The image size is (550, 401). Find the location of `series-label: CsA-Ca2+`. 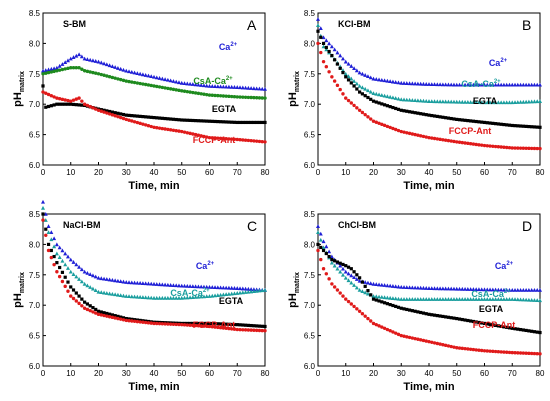

series-label: CsA-Ca2+ is located at coordinates (213, 81).